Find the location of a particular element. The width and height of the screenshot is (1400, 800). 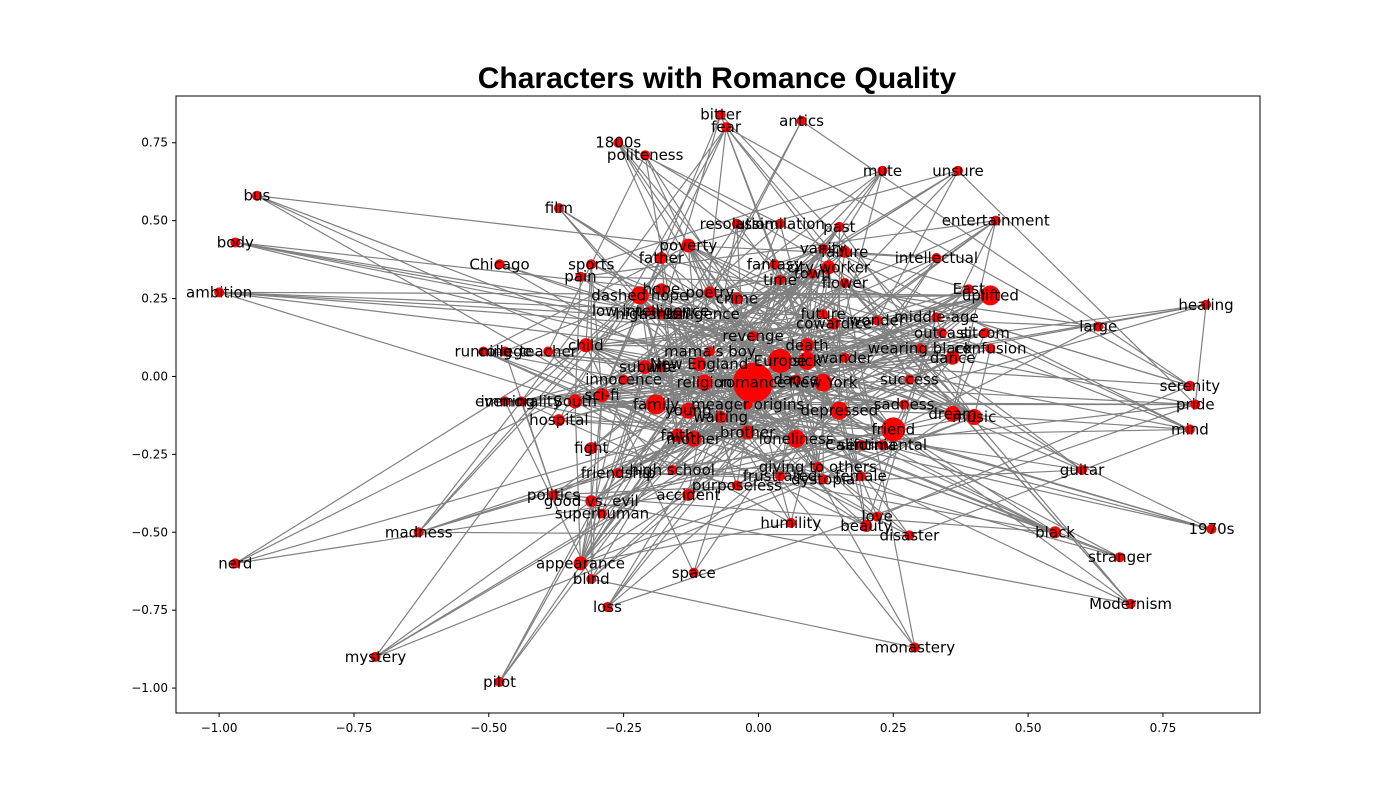

node-label: cowardice is located at coordinates (834, 323).